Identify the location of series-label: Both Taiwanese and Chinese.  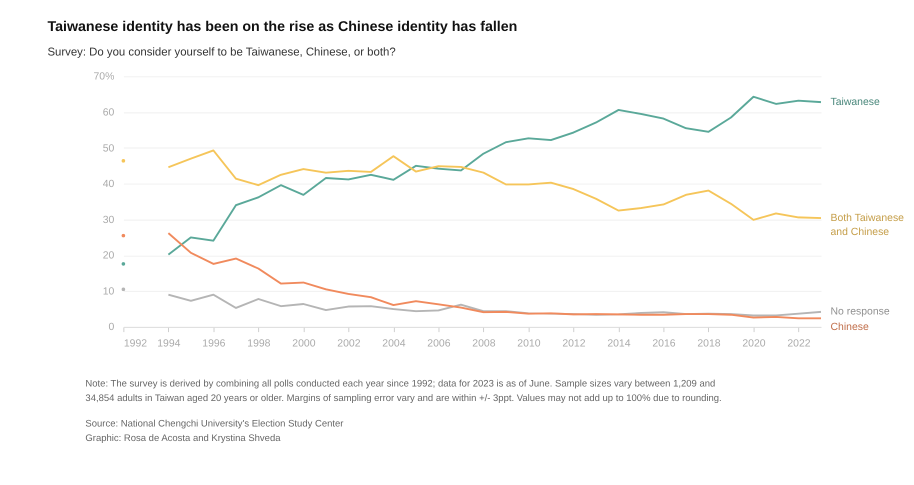
(867, 225).